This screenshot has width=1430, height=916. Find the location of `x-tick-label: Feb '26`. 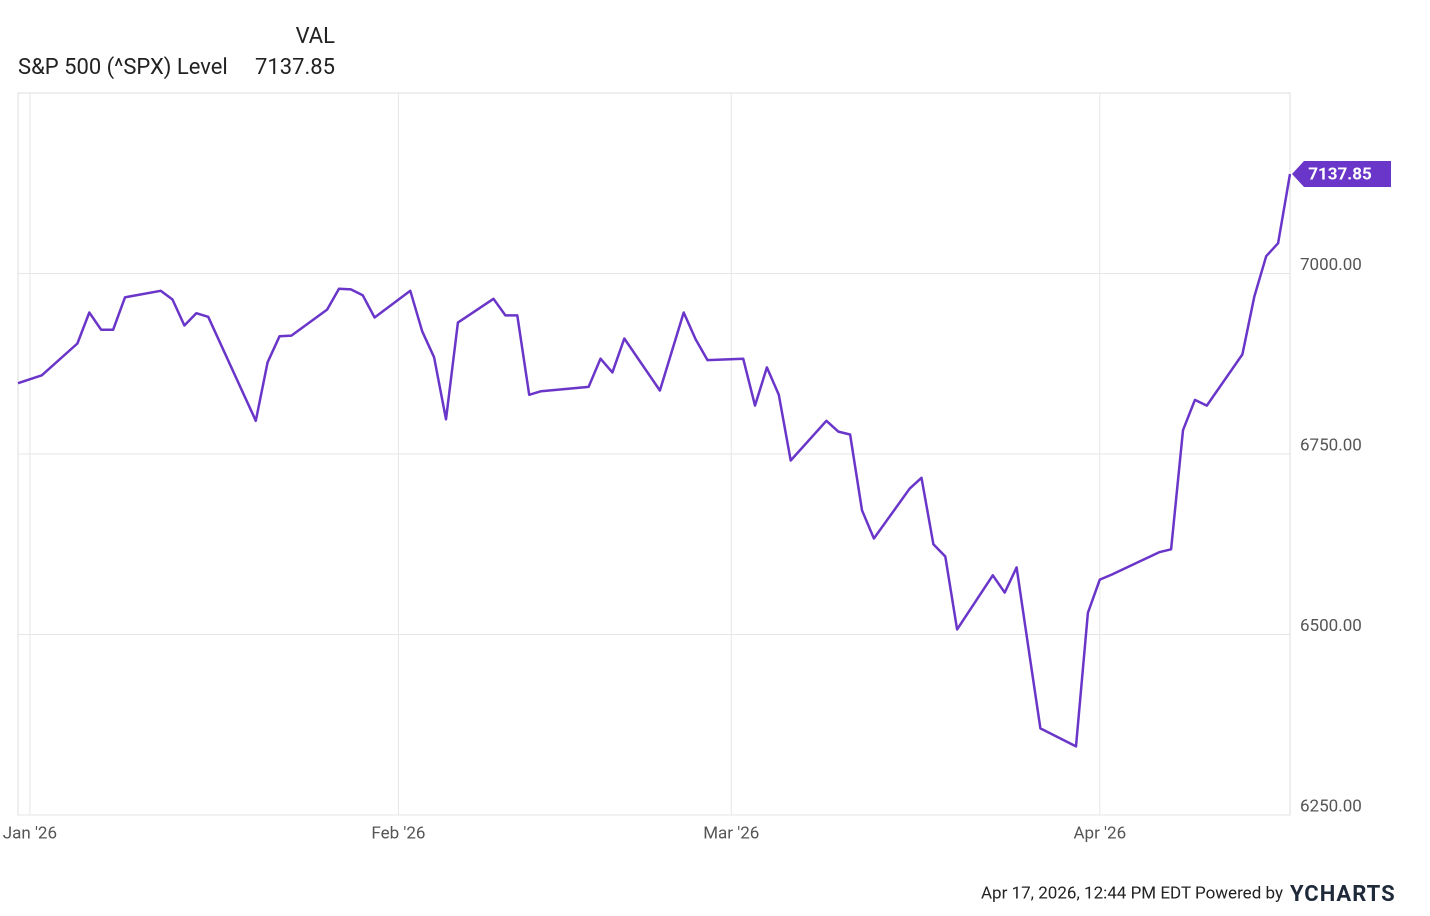

x-tick-label: Feb '26 is located at coordinates (398, 833).